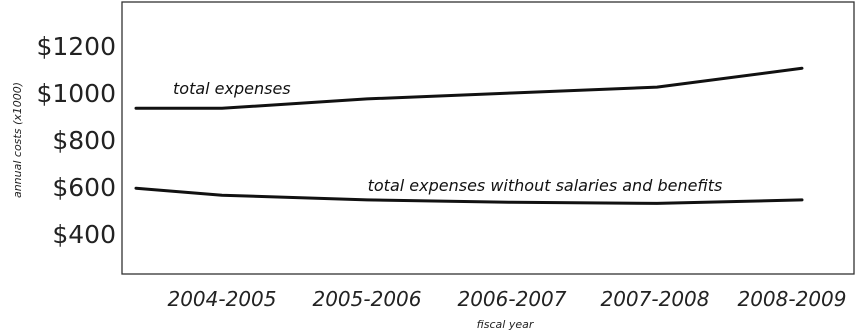 The height and width of the screenshot is (335, 859). I want to click on y-axis-label: annual costs (x1000), so click(17, 140).